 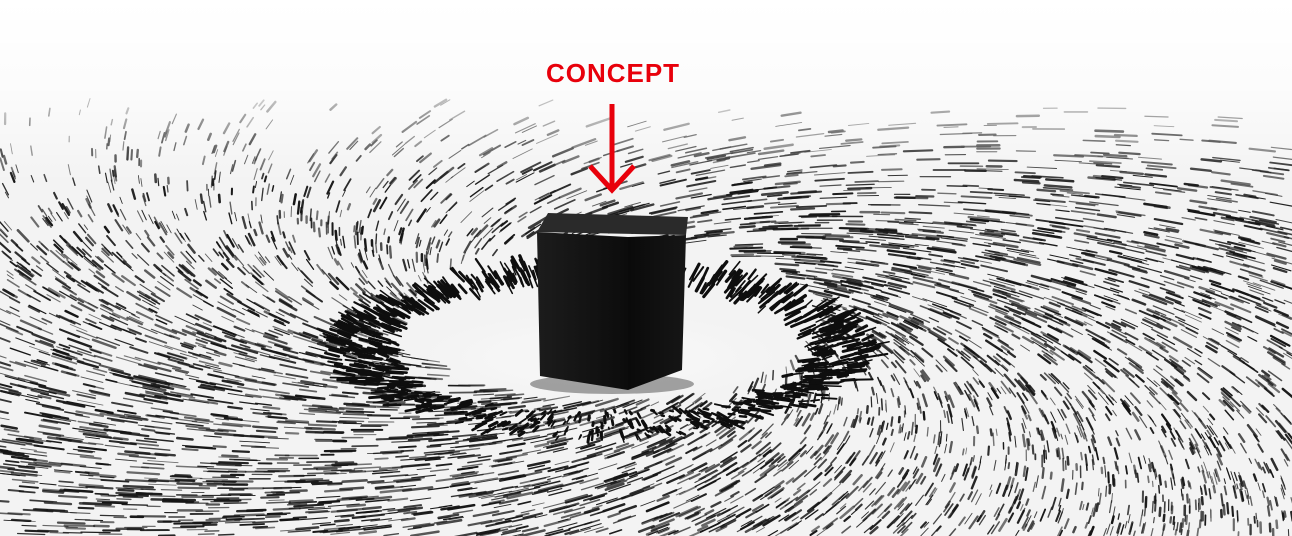 I want to click on down-arrow-icon, so click(x=612, y=149).